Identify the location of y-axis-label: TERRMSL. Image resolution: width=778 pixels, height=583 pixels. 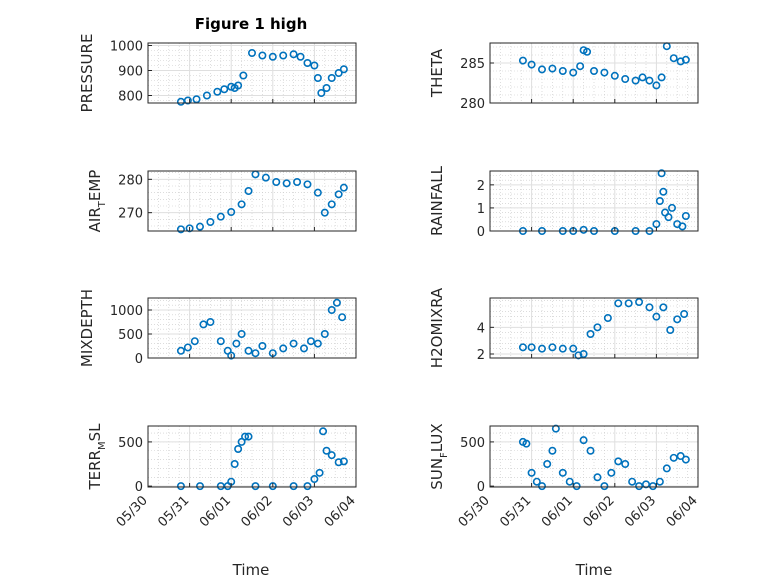
(97, 457).